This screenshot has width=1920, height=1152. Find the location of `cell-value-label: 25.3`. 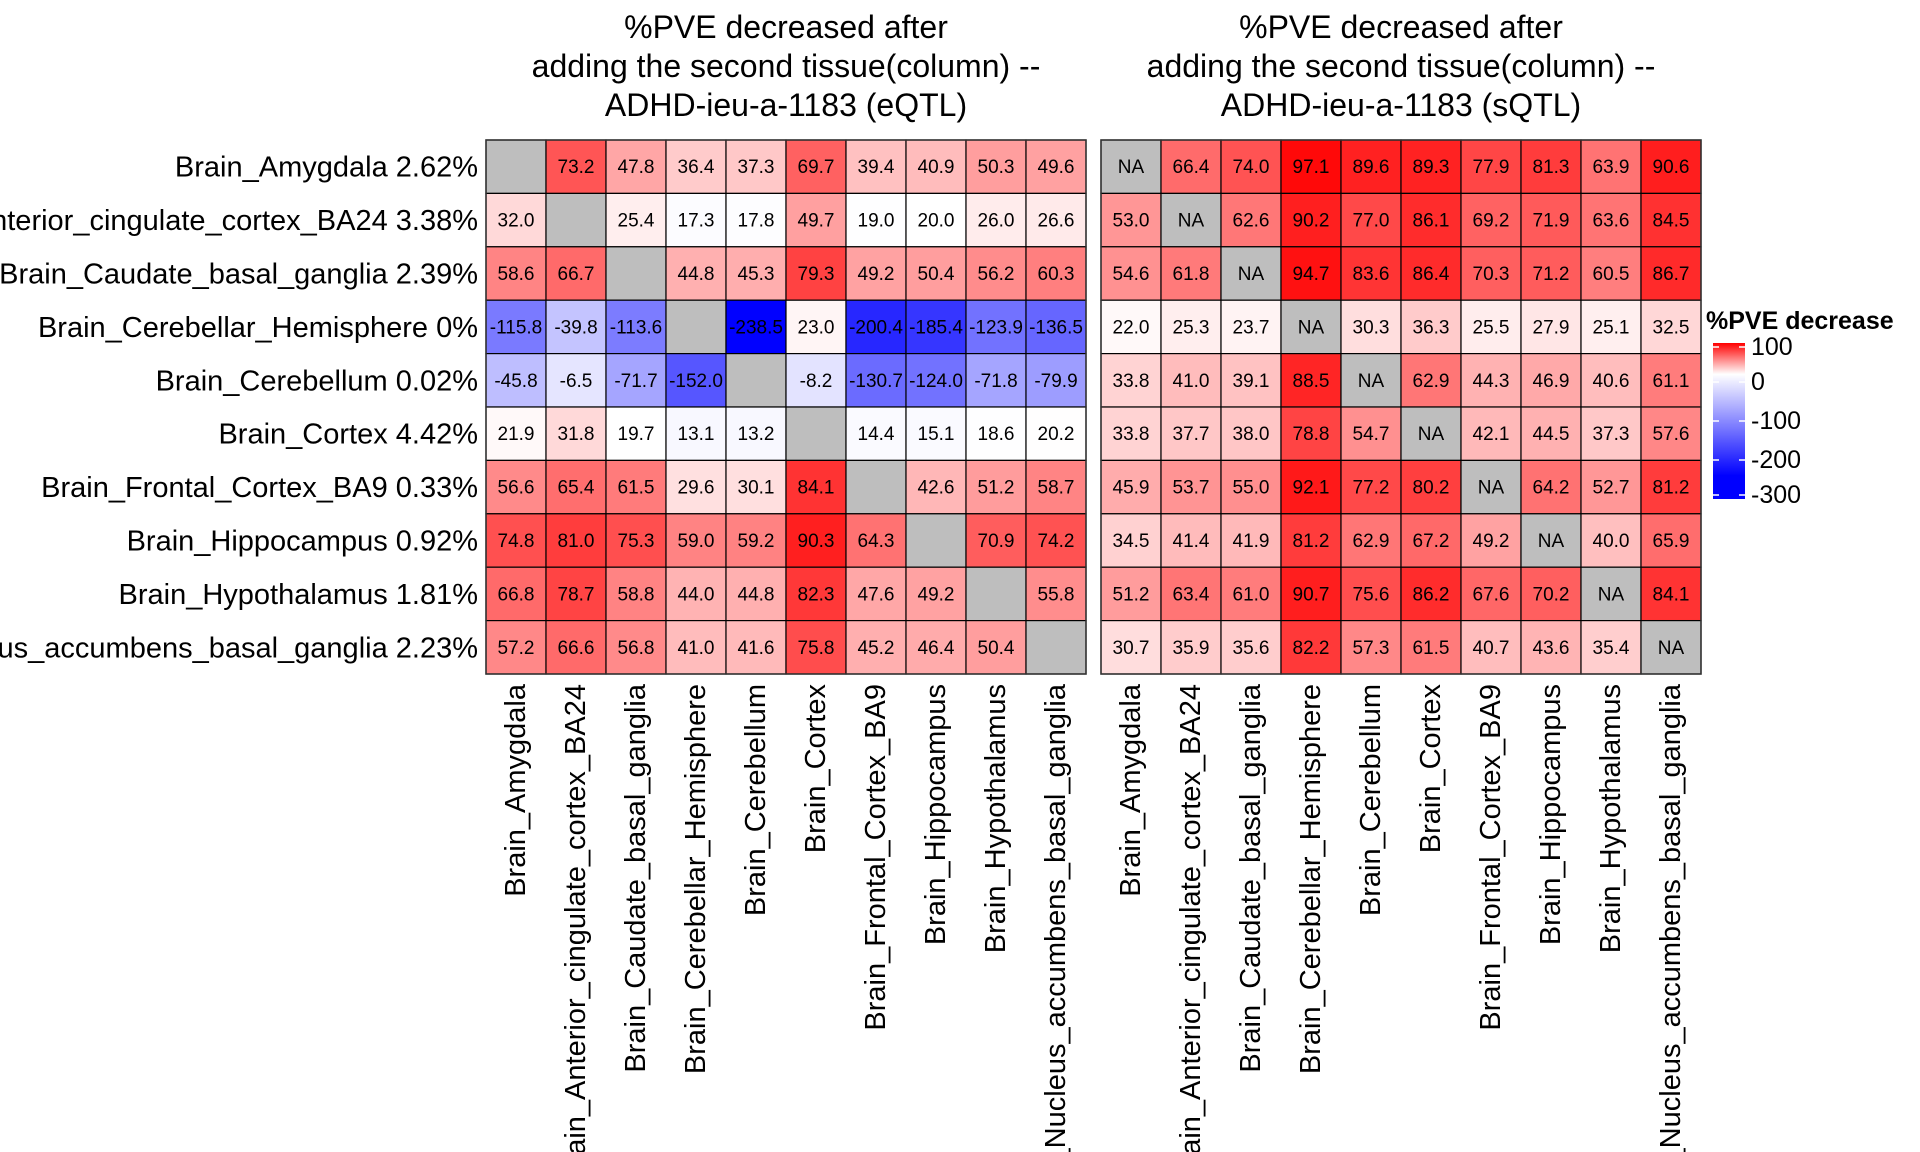

cell-value-label: 25.3 is located at coordinates (1191, 327).